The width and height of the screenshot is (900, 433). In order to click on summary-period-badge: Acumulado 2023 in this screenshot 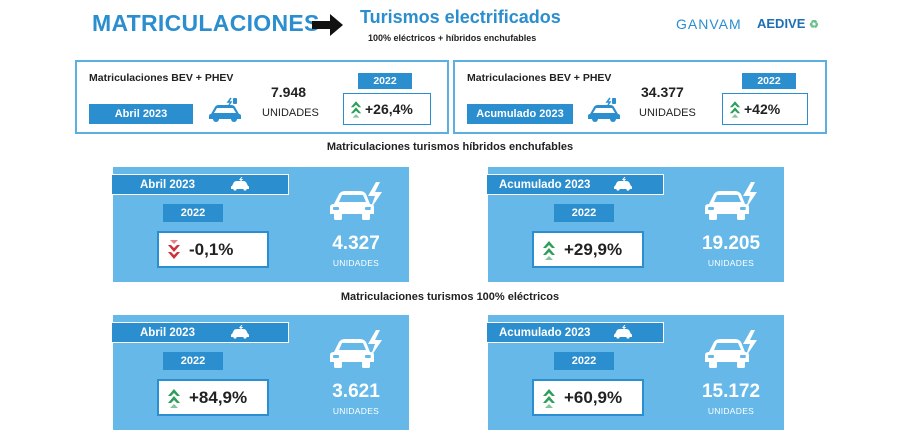, I will do `click(520, 114)`.